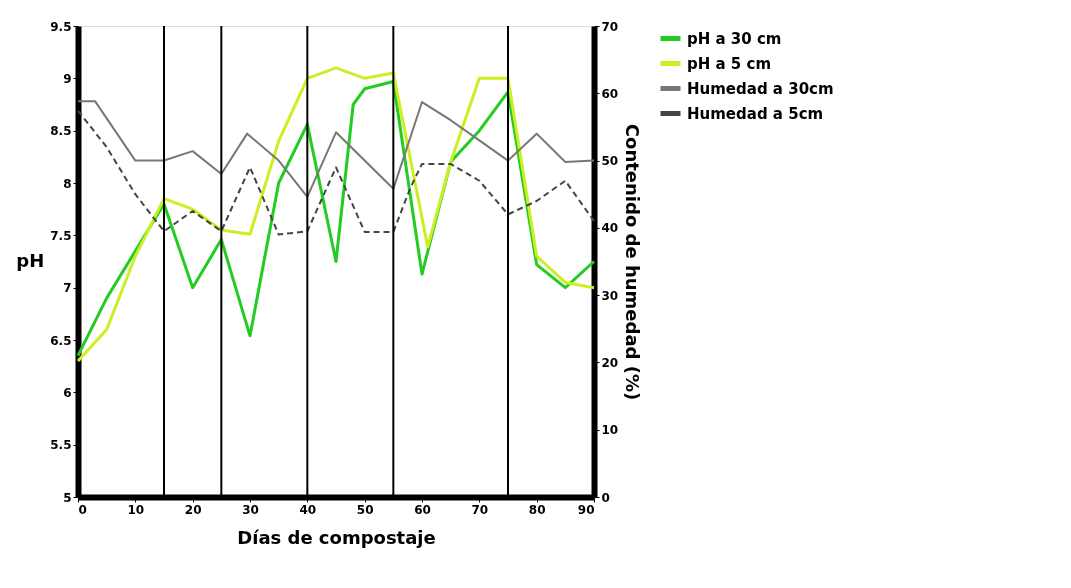 This screenshot has height=588, width=1071. What do you see at coordinates (61, 235) in the screenshot?
I see `y-tick-label: 7.5` at bounding box center [61, 235].